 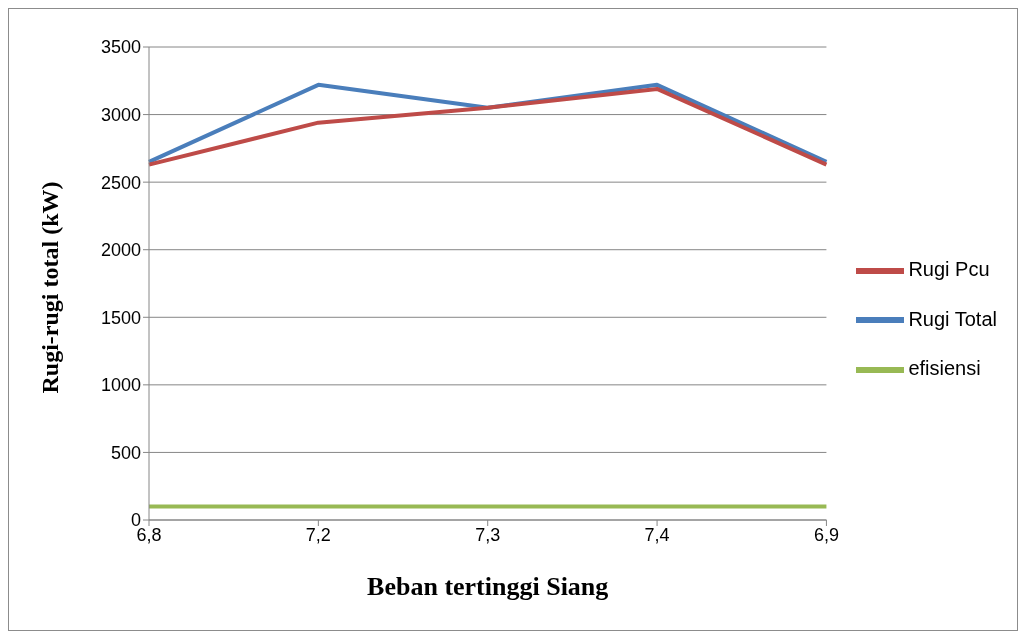 What do you see at coordinates (120, 114) in the screenshot?
I see `y-tick-label: 3000` at bounding box center [120, 114].